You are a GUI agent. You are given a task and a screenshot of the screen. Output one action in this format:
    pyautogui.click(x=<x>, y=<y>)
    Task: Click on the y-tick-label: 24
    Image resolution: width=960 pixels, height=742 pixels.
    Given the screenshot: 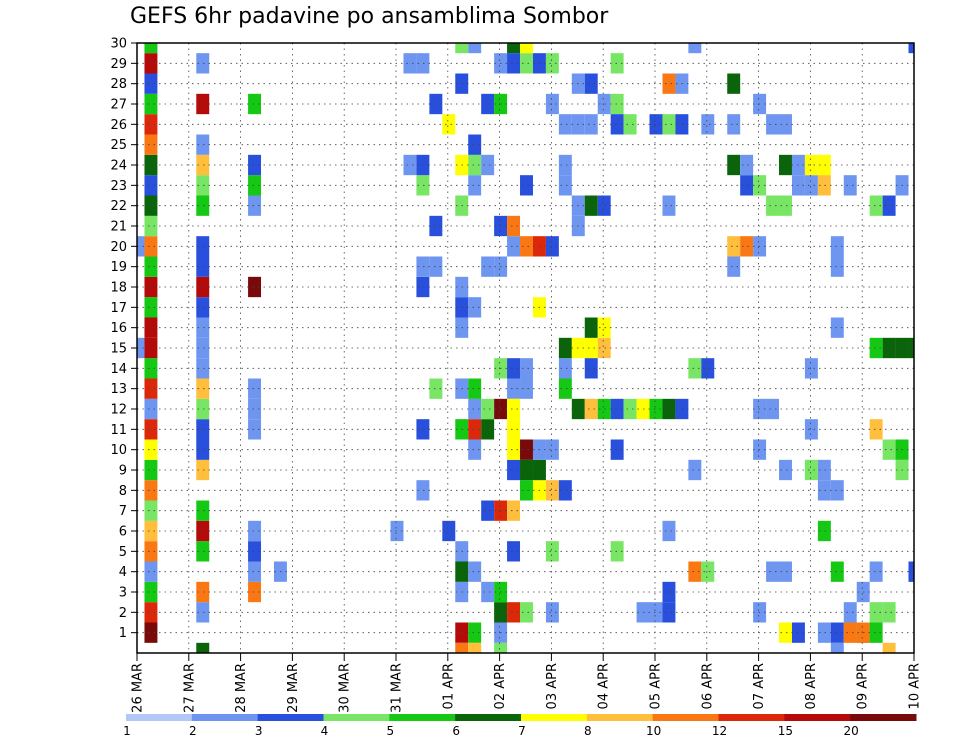 What is the action you would take?
    pyautogui.click(x=118, y=166)
    